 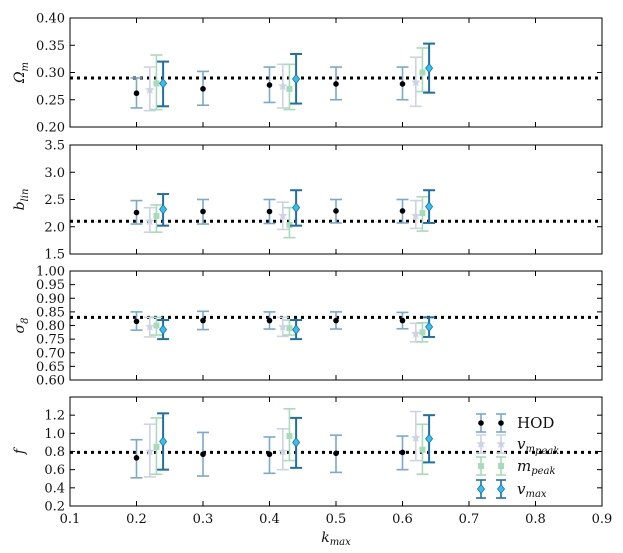 I want to click on y-tick-label: 0.65, so click(x=50, y=367).